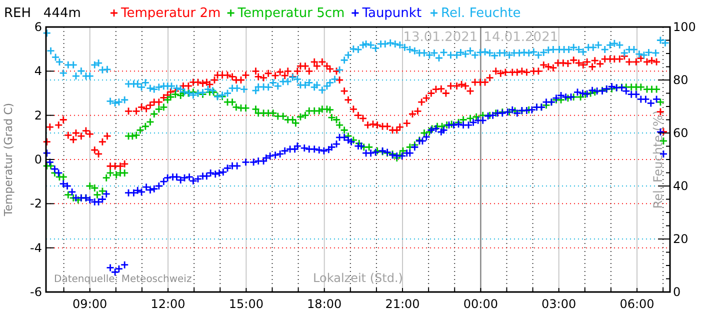 The height and width of the screenshot is (320, 710). I want to click on y-tick-label: -2, so click(36, 203).